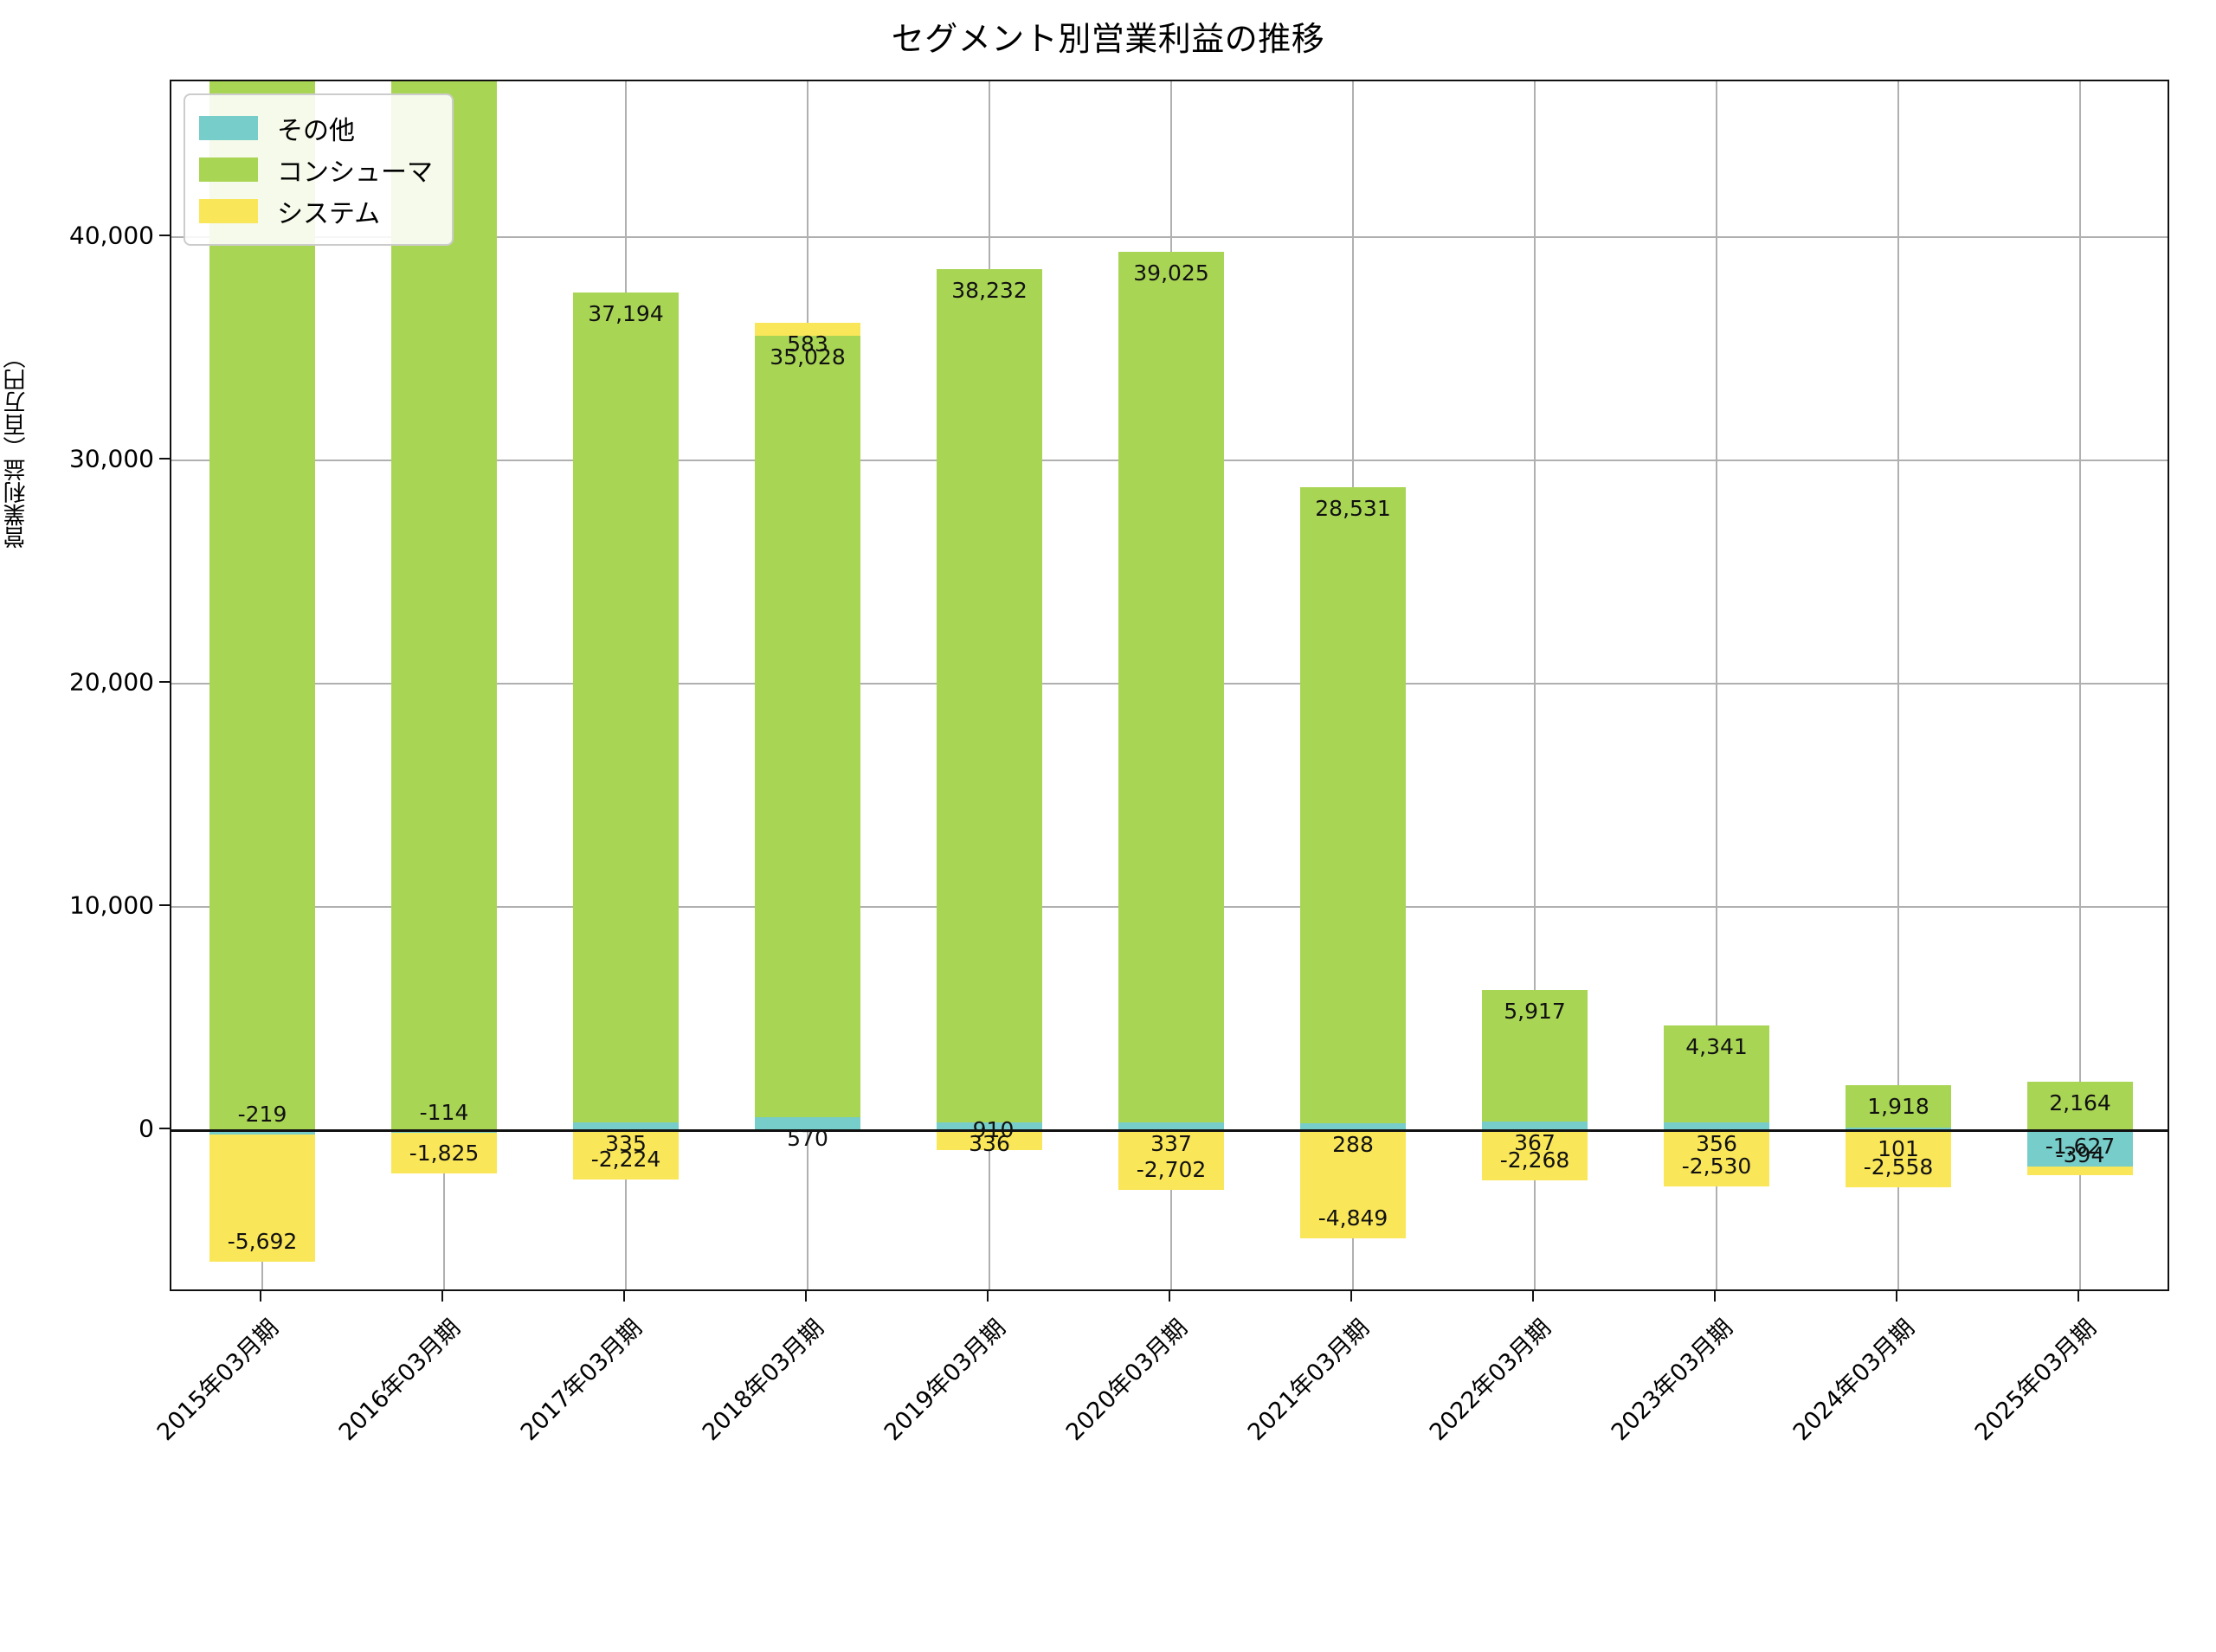  Describe the element at coordinates (1854, 1380) in the screenshot. I see `x-axis-tick-label: 2024年03月期` at that location.